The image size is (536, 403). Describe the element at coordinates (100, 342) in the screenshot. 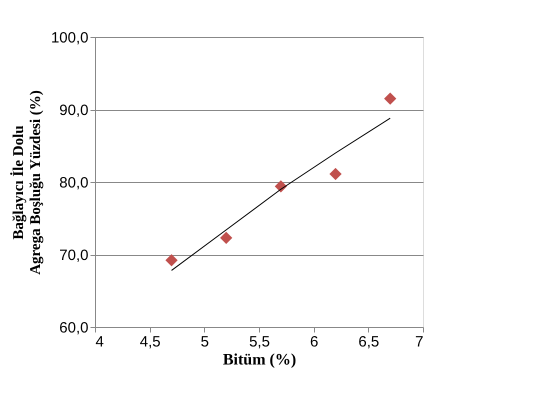

I see `x-tick-label: 4` at that location.